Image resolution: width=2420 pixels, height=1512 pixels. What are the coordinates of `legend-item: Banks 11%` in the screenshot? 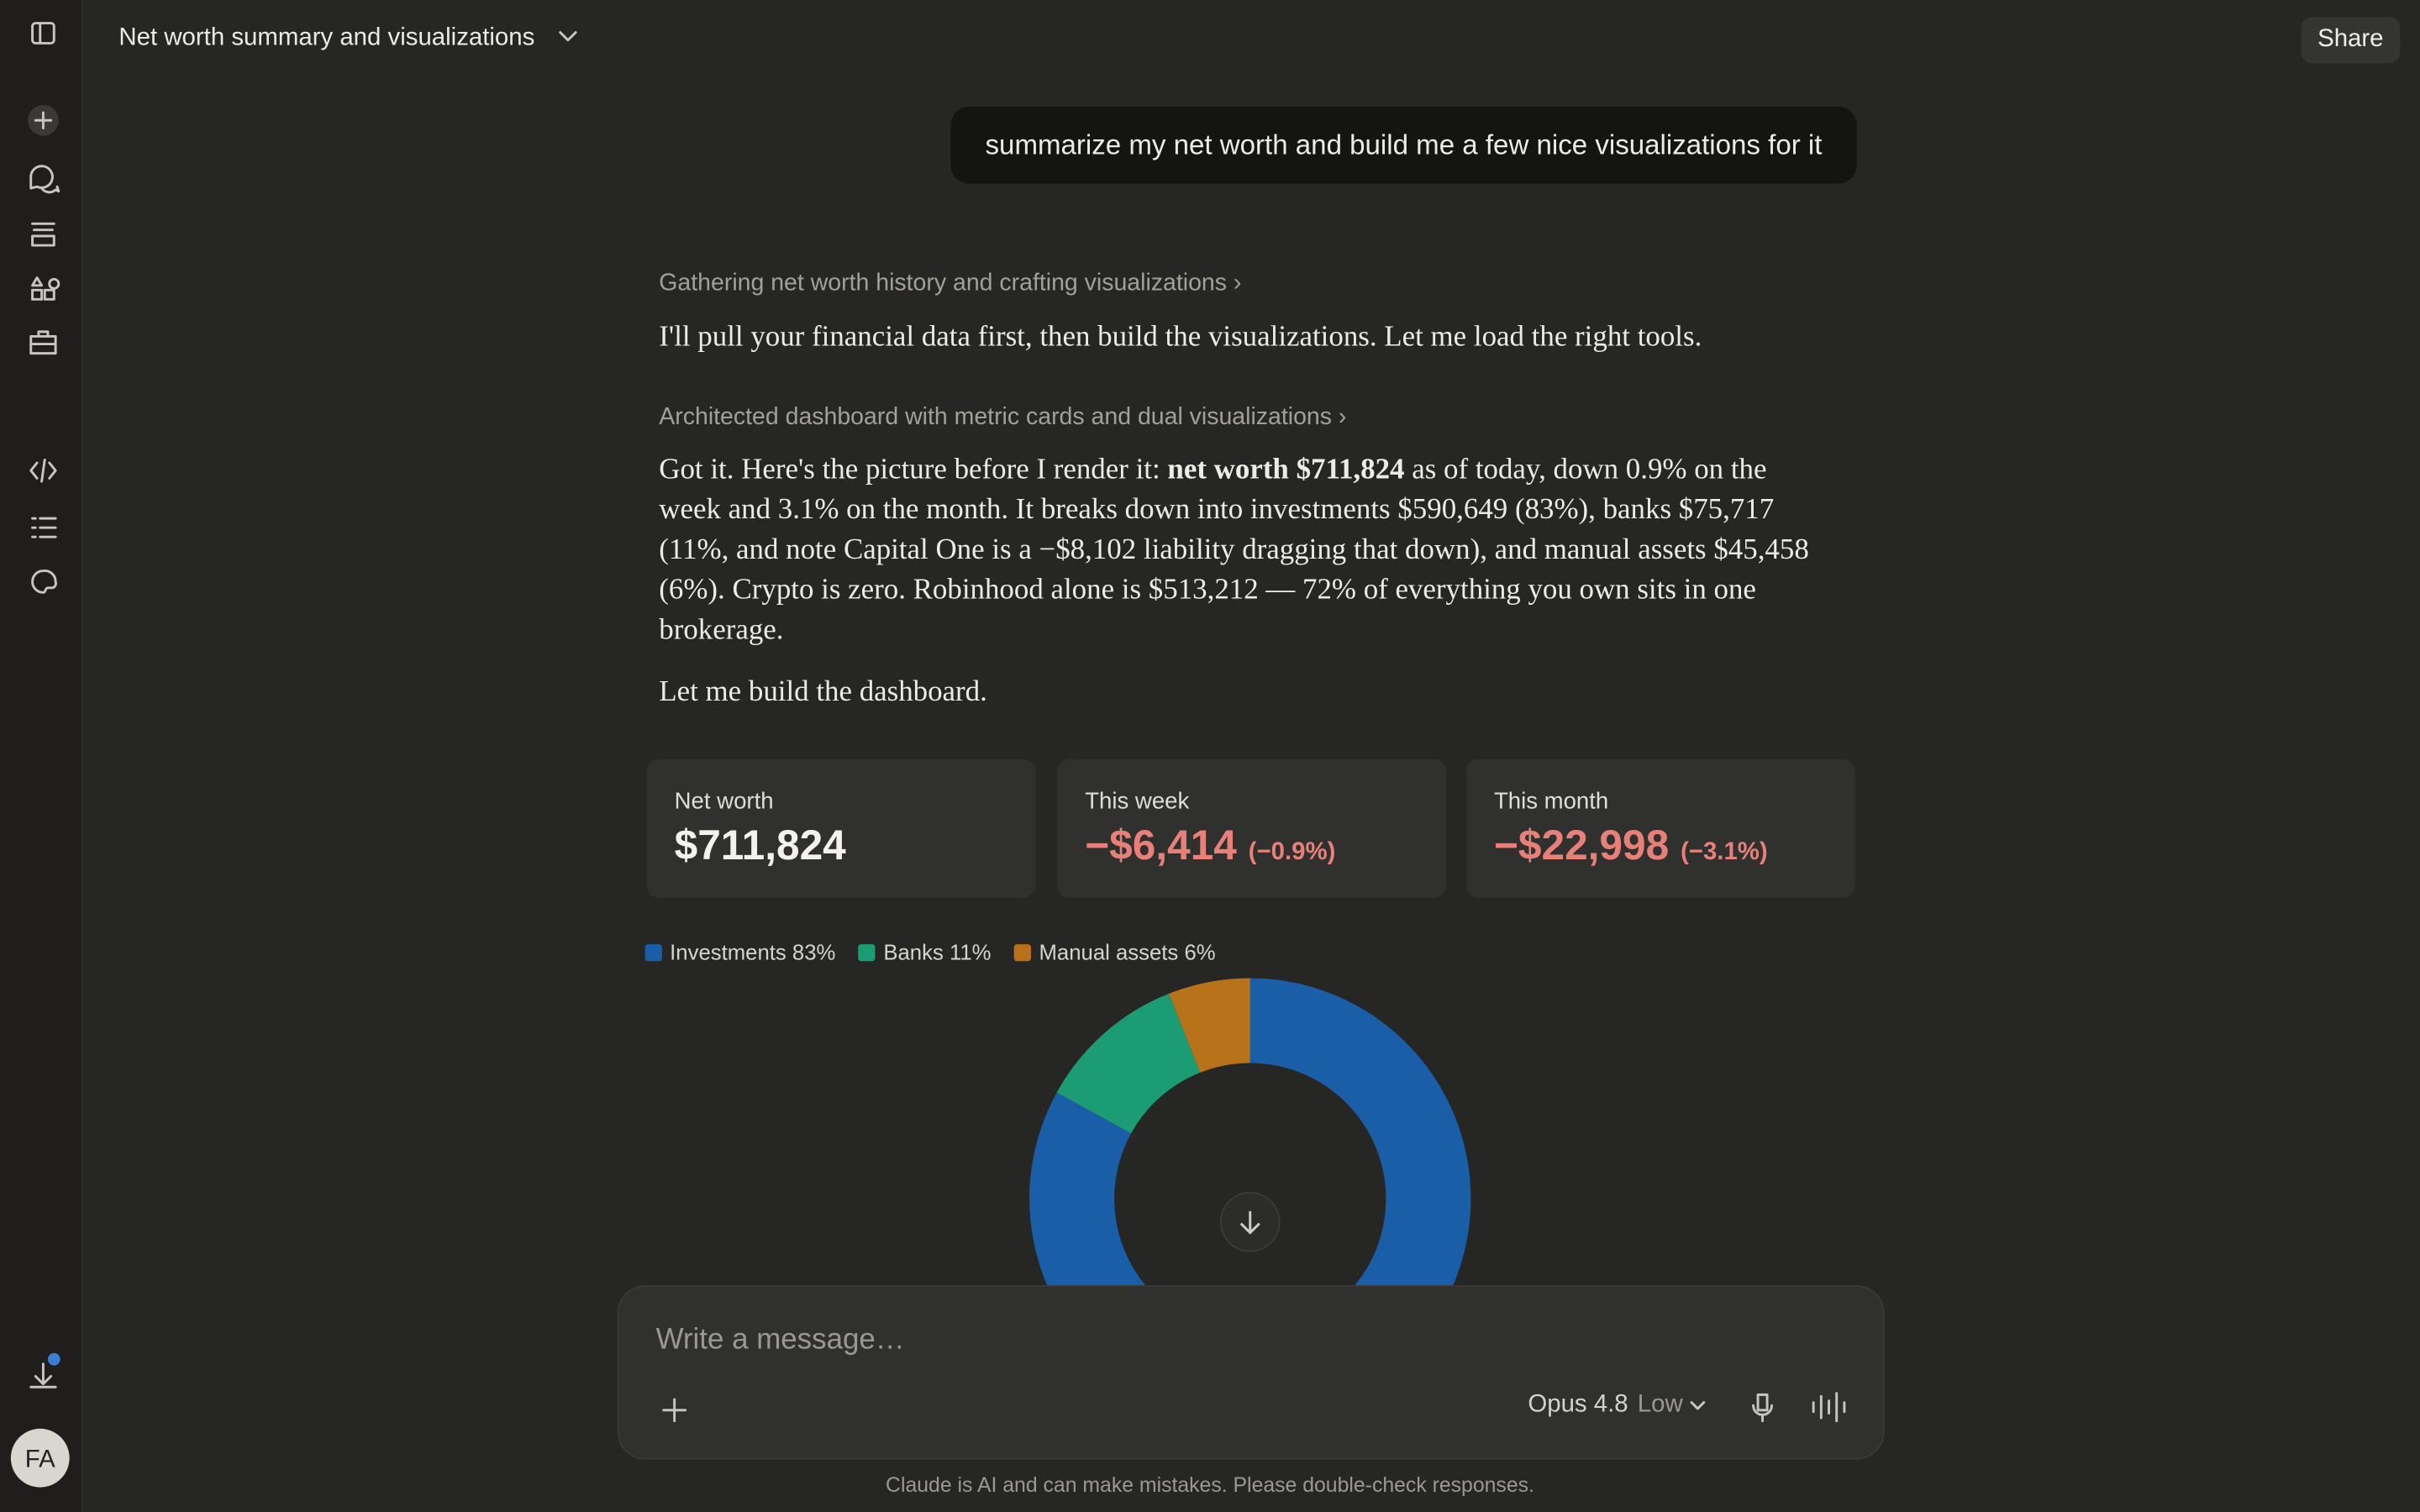 It's located at (925, 951).